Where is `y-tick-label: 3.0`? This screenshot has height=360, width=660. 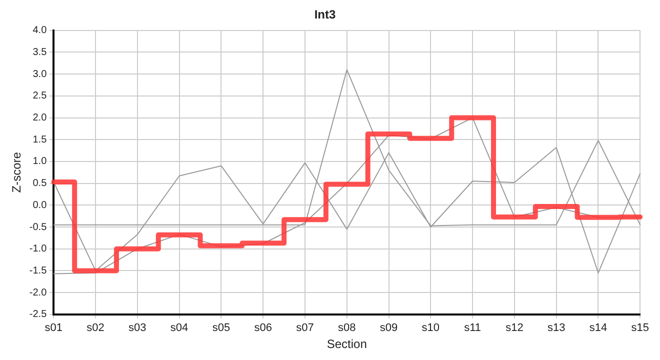
y-tick-label: 3.0 is located at coordinates (40, 74).